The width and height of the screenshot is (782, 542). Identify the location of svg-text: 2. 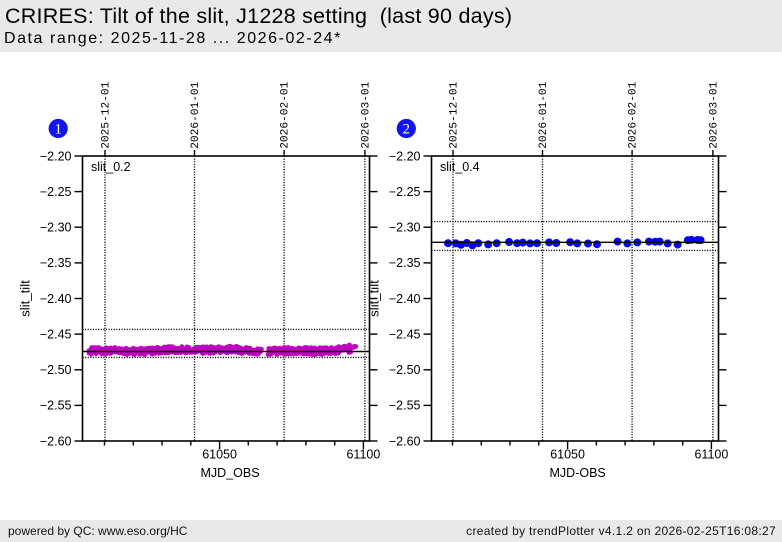
(407, 130).